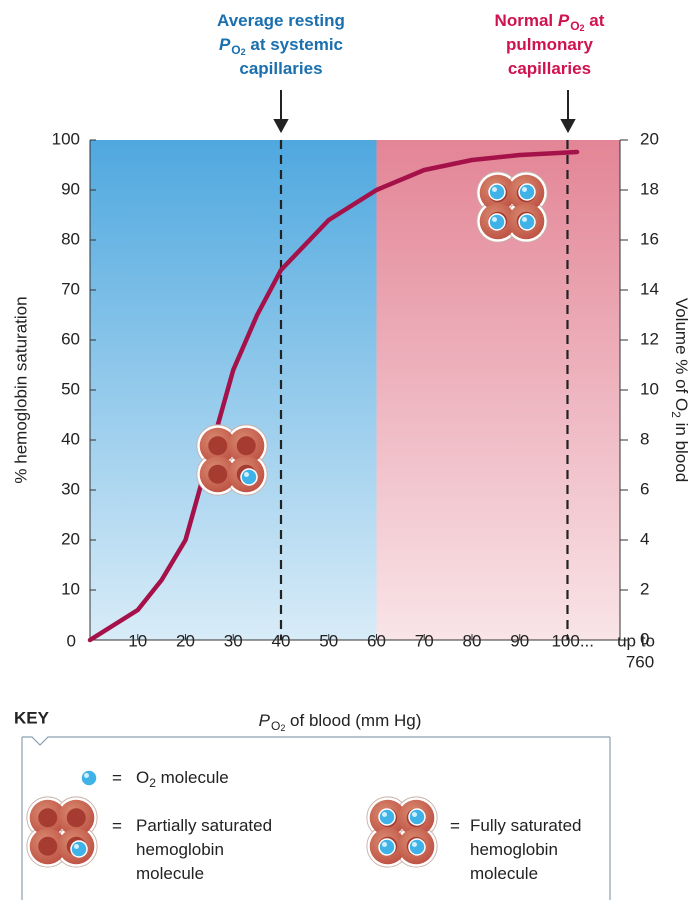  I want to click on x-tick-label: 70, so click(424, 640).